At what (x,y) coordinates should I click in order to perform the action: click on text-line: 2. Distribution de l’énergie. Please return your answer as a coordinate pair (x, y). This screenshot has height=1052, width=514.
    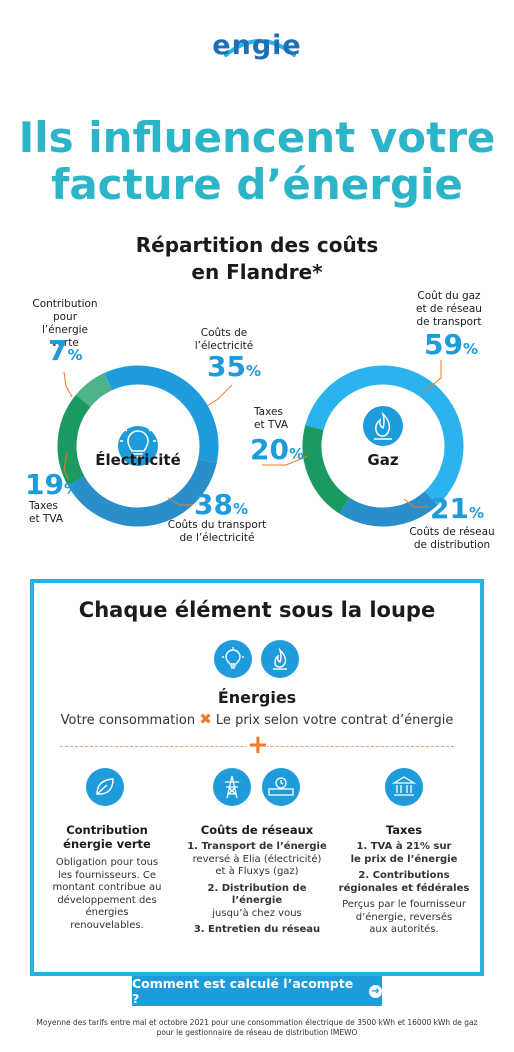
    Looking at the image, I should click on (257, 894).